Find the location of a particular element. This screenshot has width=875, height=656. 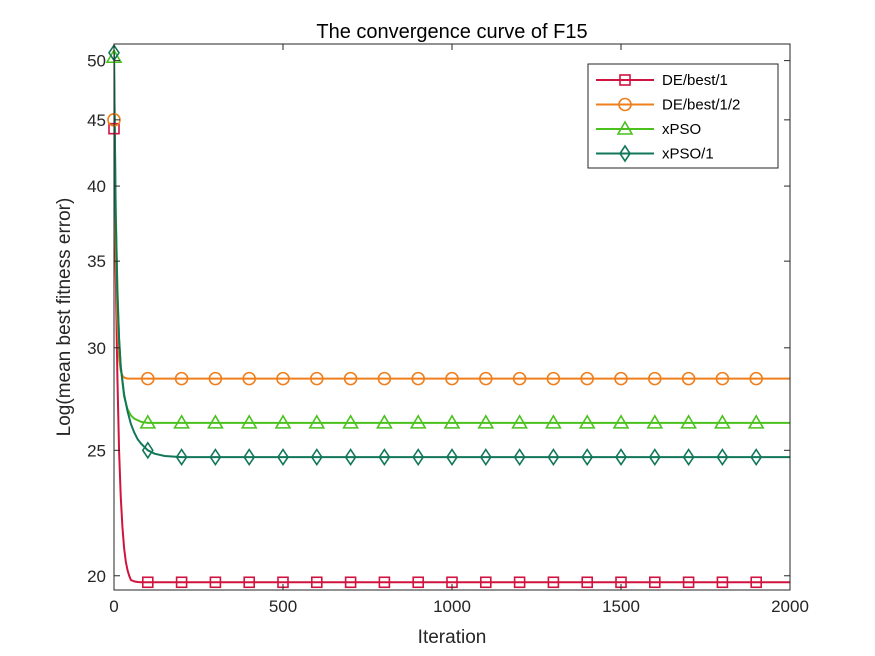

legend-label: xPSO is located at coordinates (681, 129).